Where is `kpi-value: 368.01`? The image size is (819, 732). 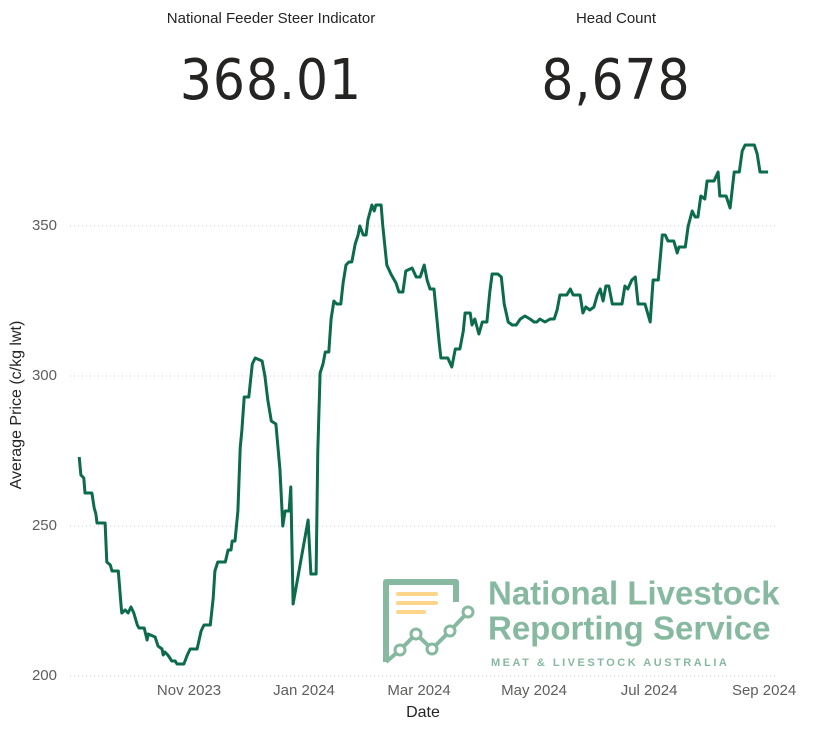 kpi-value: 368.01 is located at coordinates (271, 80).